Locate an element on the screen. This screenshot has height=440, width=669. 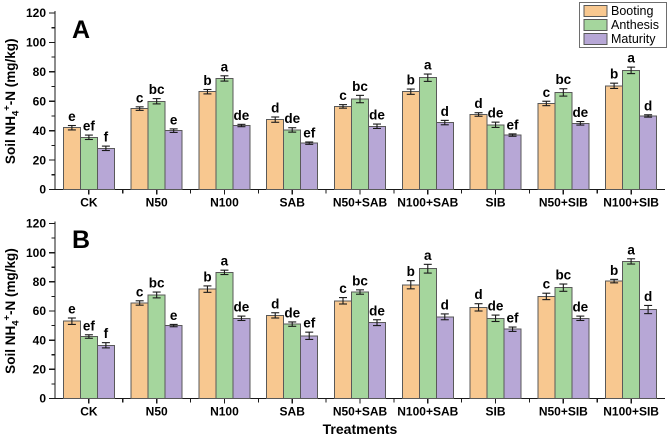
panel-letter: B is located at coordinates (81, 240).